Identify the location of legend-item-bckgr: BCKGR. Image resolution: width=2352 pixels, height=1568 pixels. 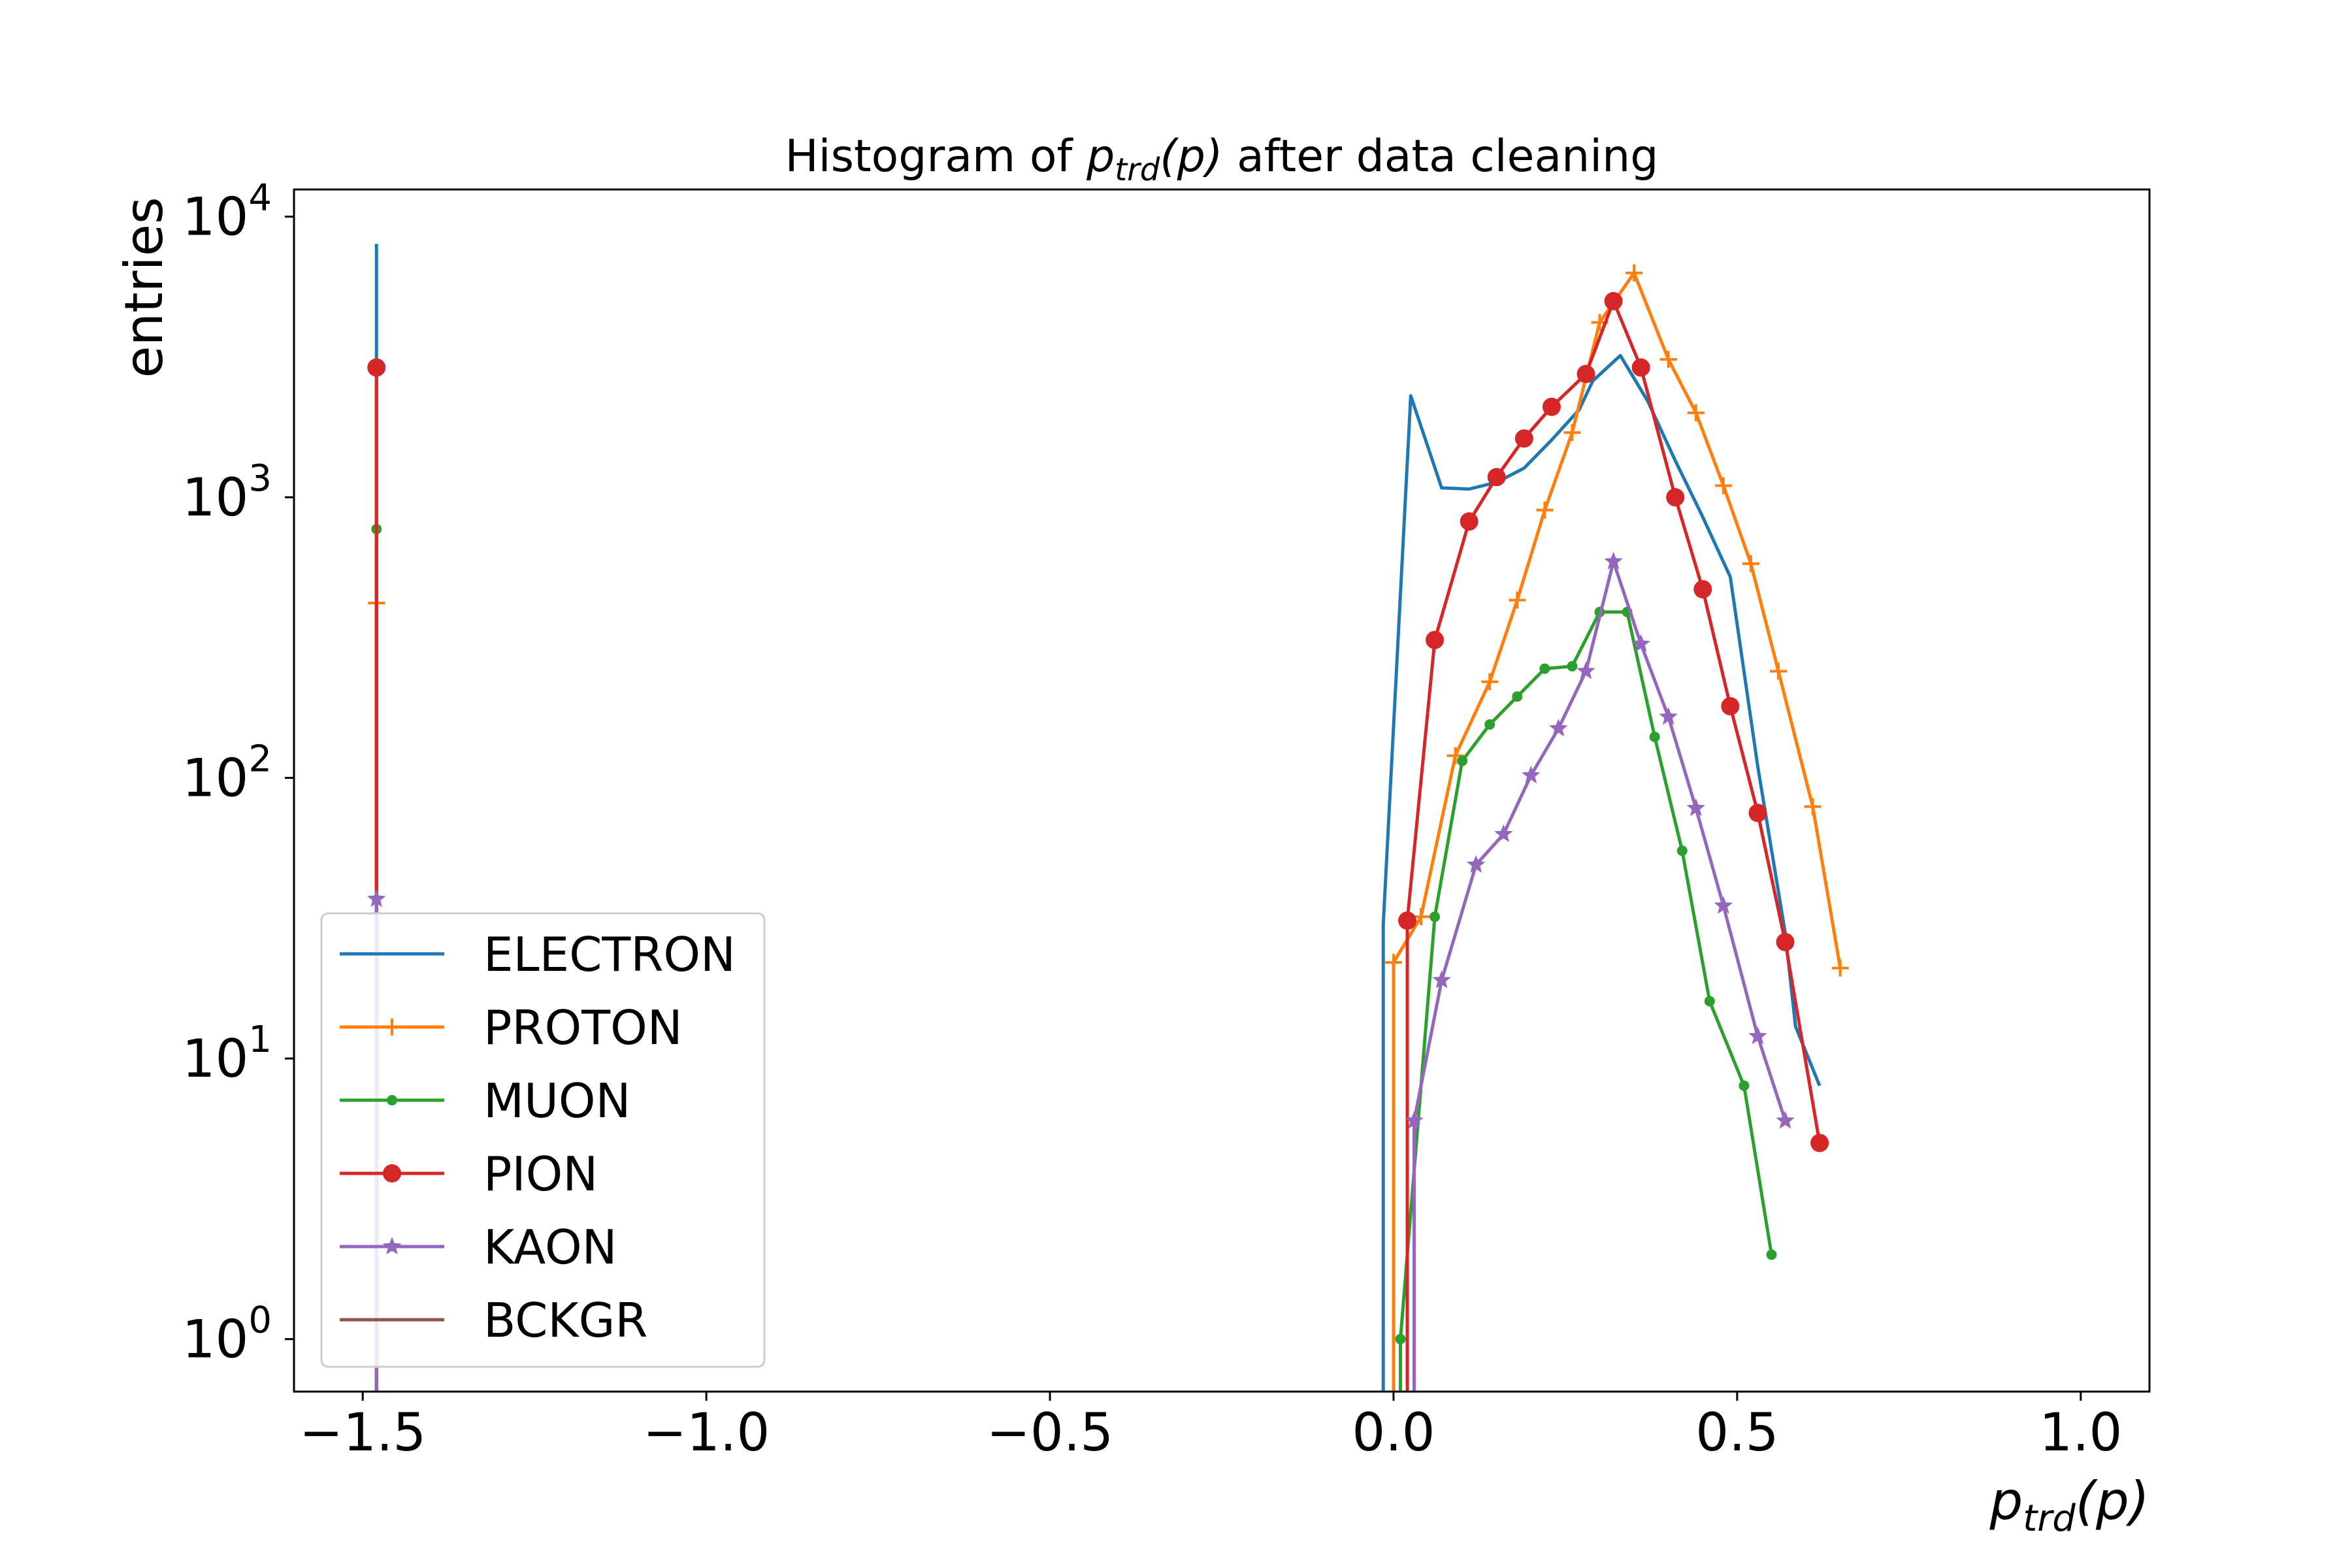
(493, 1320).